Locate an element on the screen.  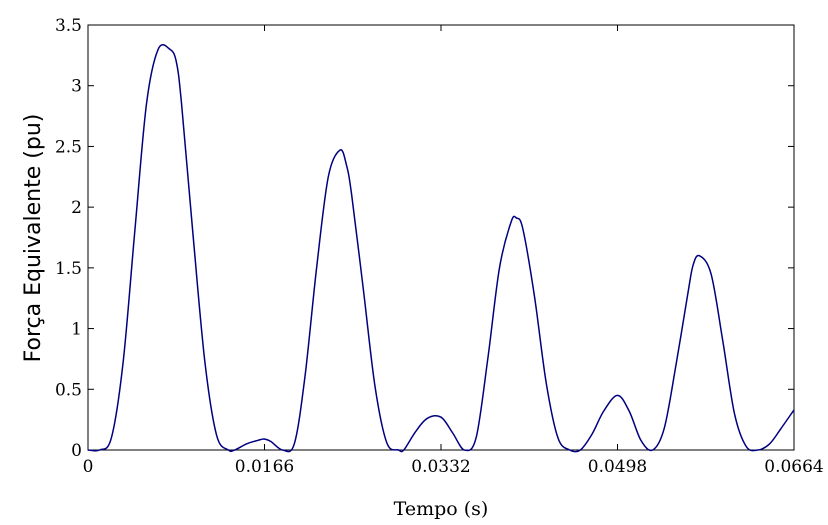
x-tick-label: 0.0498 is located at coordinates (617, 467).